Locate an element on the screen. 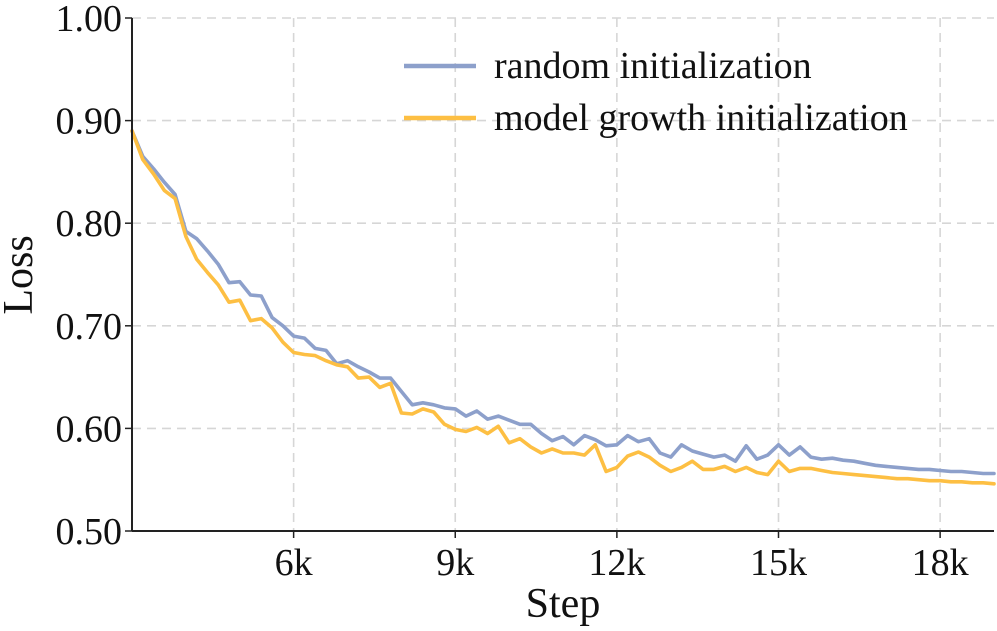 This screenshot has width=997, height=631. x-axis-label: Step is located at coordinates (563, 604).